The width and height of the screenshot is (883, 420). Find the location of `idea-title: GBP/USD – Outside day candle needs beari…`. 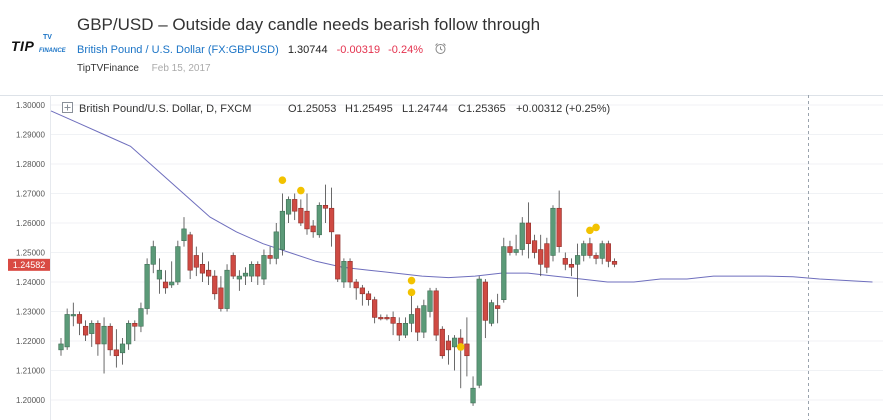

idea-title: GBP/USD – Outside day candle needs beari… is located at coordinates (309, 24).